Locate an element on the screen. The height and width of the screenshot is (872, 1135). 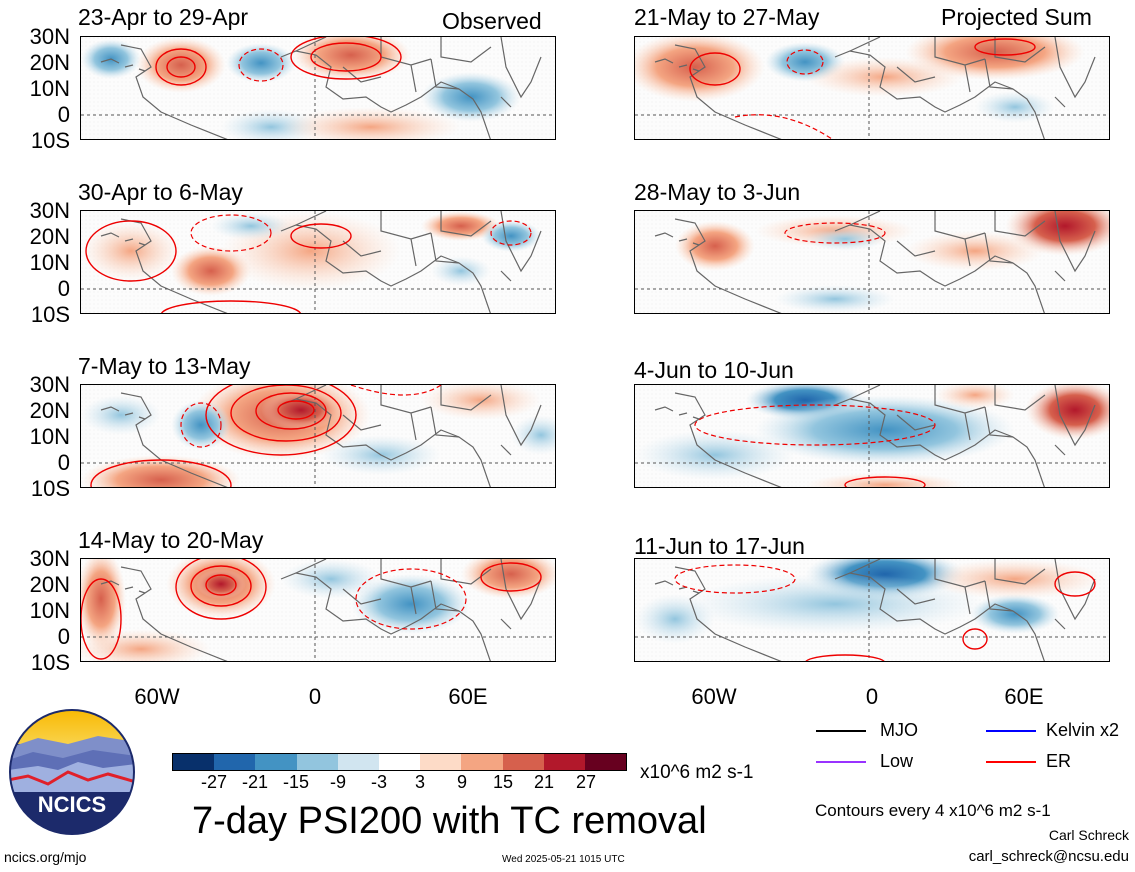
colorbar is located at coordinates (399, 762).